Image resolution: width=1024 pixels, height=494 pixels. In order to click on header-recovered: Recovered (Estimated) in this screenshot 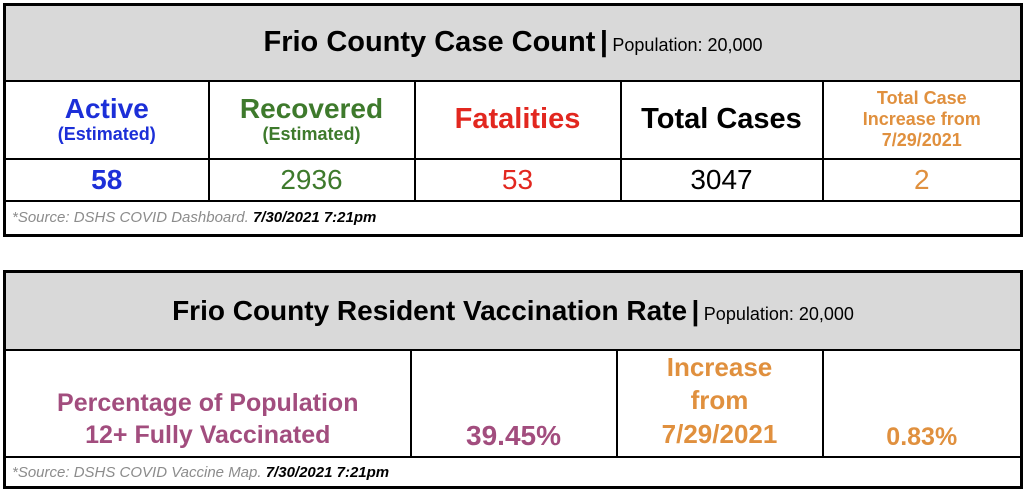, I will do `click(311, 119)`.